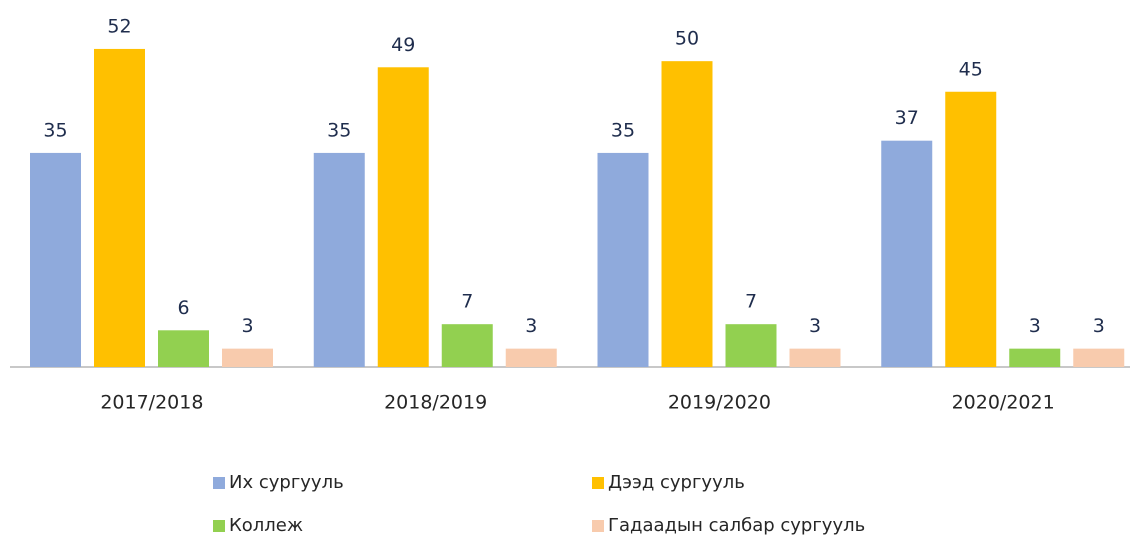  I want to click on legend-label: Гадаадын салбар сургууль, so click(736, 525).